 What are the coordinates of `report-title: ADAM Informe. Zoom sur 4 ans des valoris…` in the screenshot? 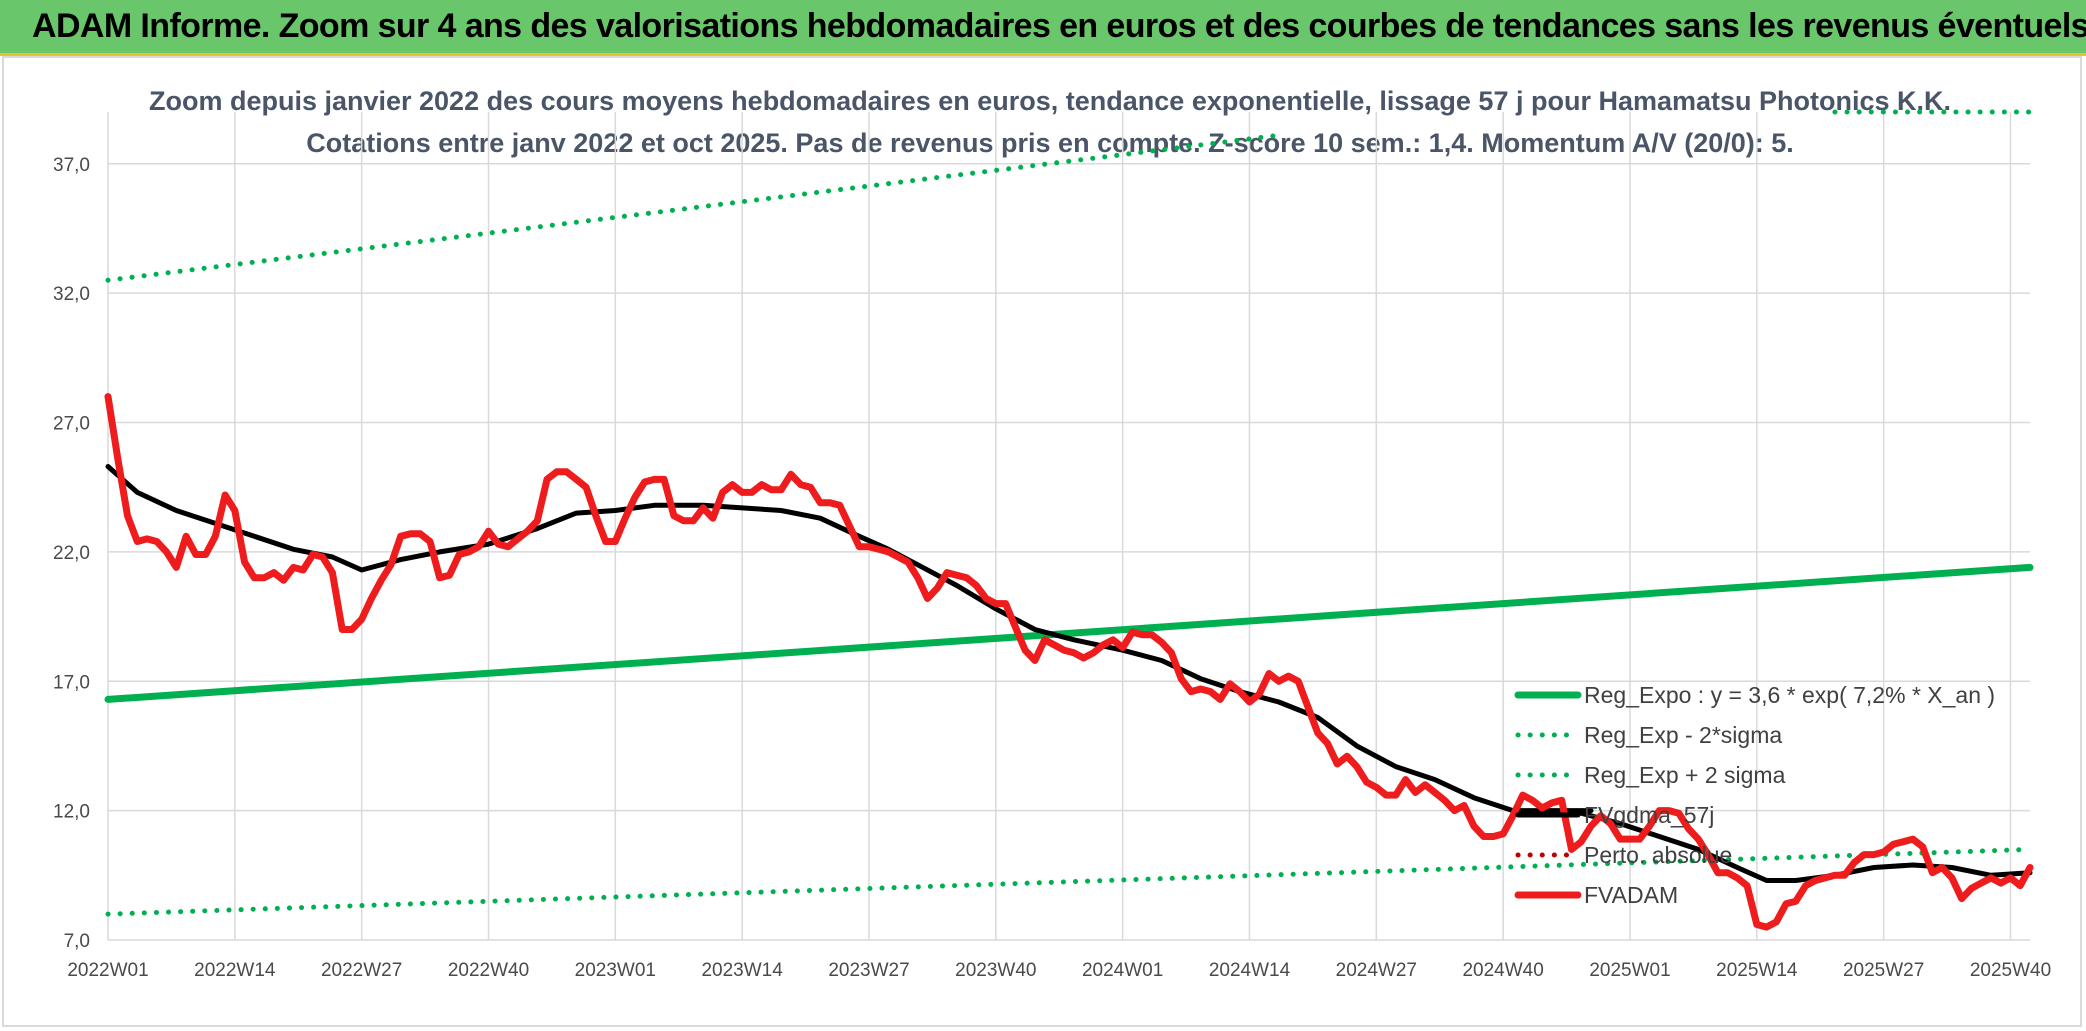 It's located at (1059, 26).